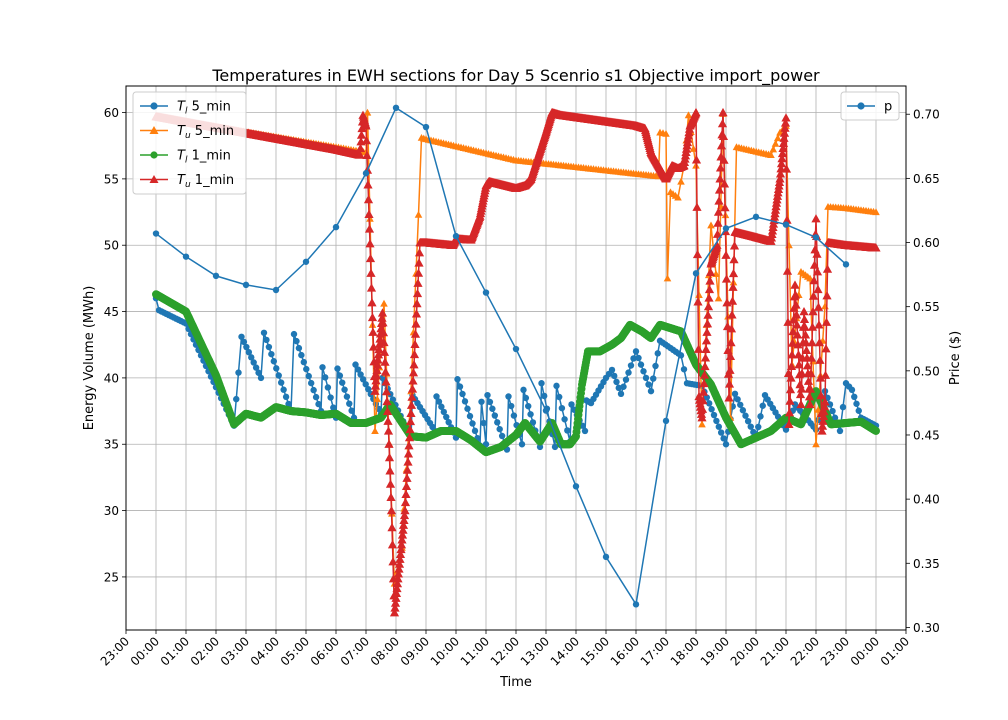 This screenshot has width=1008, height=720. I want to click on legend-left: Tl 5_min Tu 5_min Tl 1_min Tu 1_min, so click(189, 143).